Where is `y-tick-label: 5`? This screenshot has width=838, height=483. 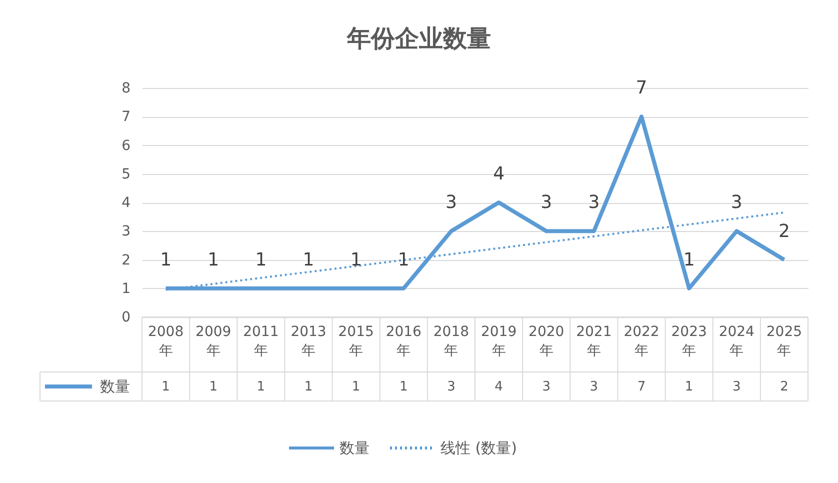
y-tick-label: 5 is located at coordinates (126, 174).